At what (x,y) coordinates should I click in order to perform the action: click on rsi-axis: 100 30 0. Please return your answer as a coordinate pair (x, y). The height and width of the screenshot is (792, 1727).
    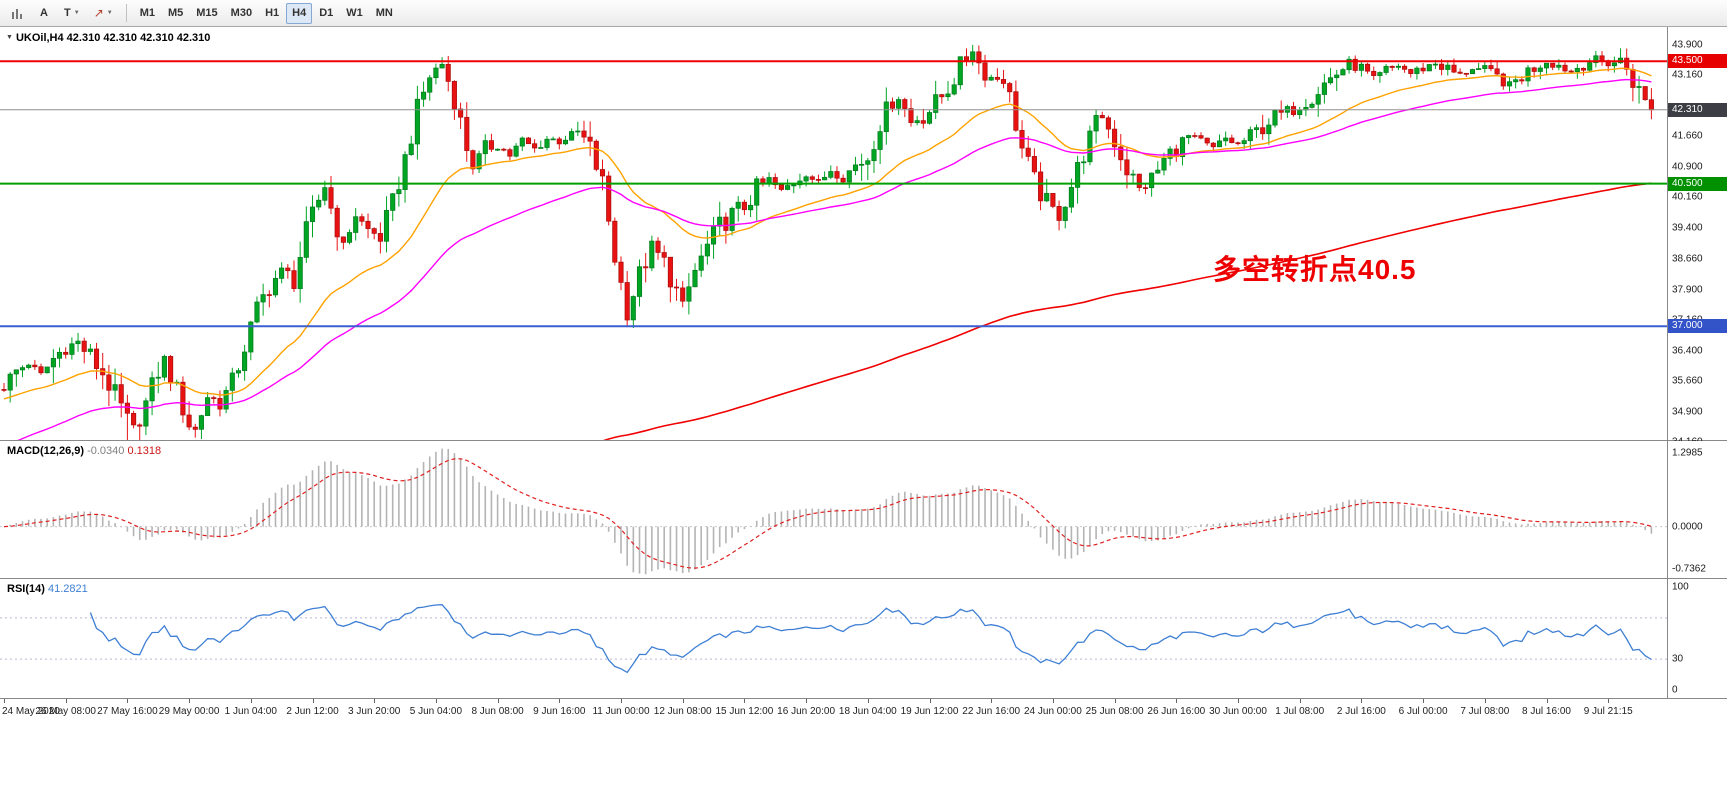
    Looking at the image, I should click on (1697, 638).